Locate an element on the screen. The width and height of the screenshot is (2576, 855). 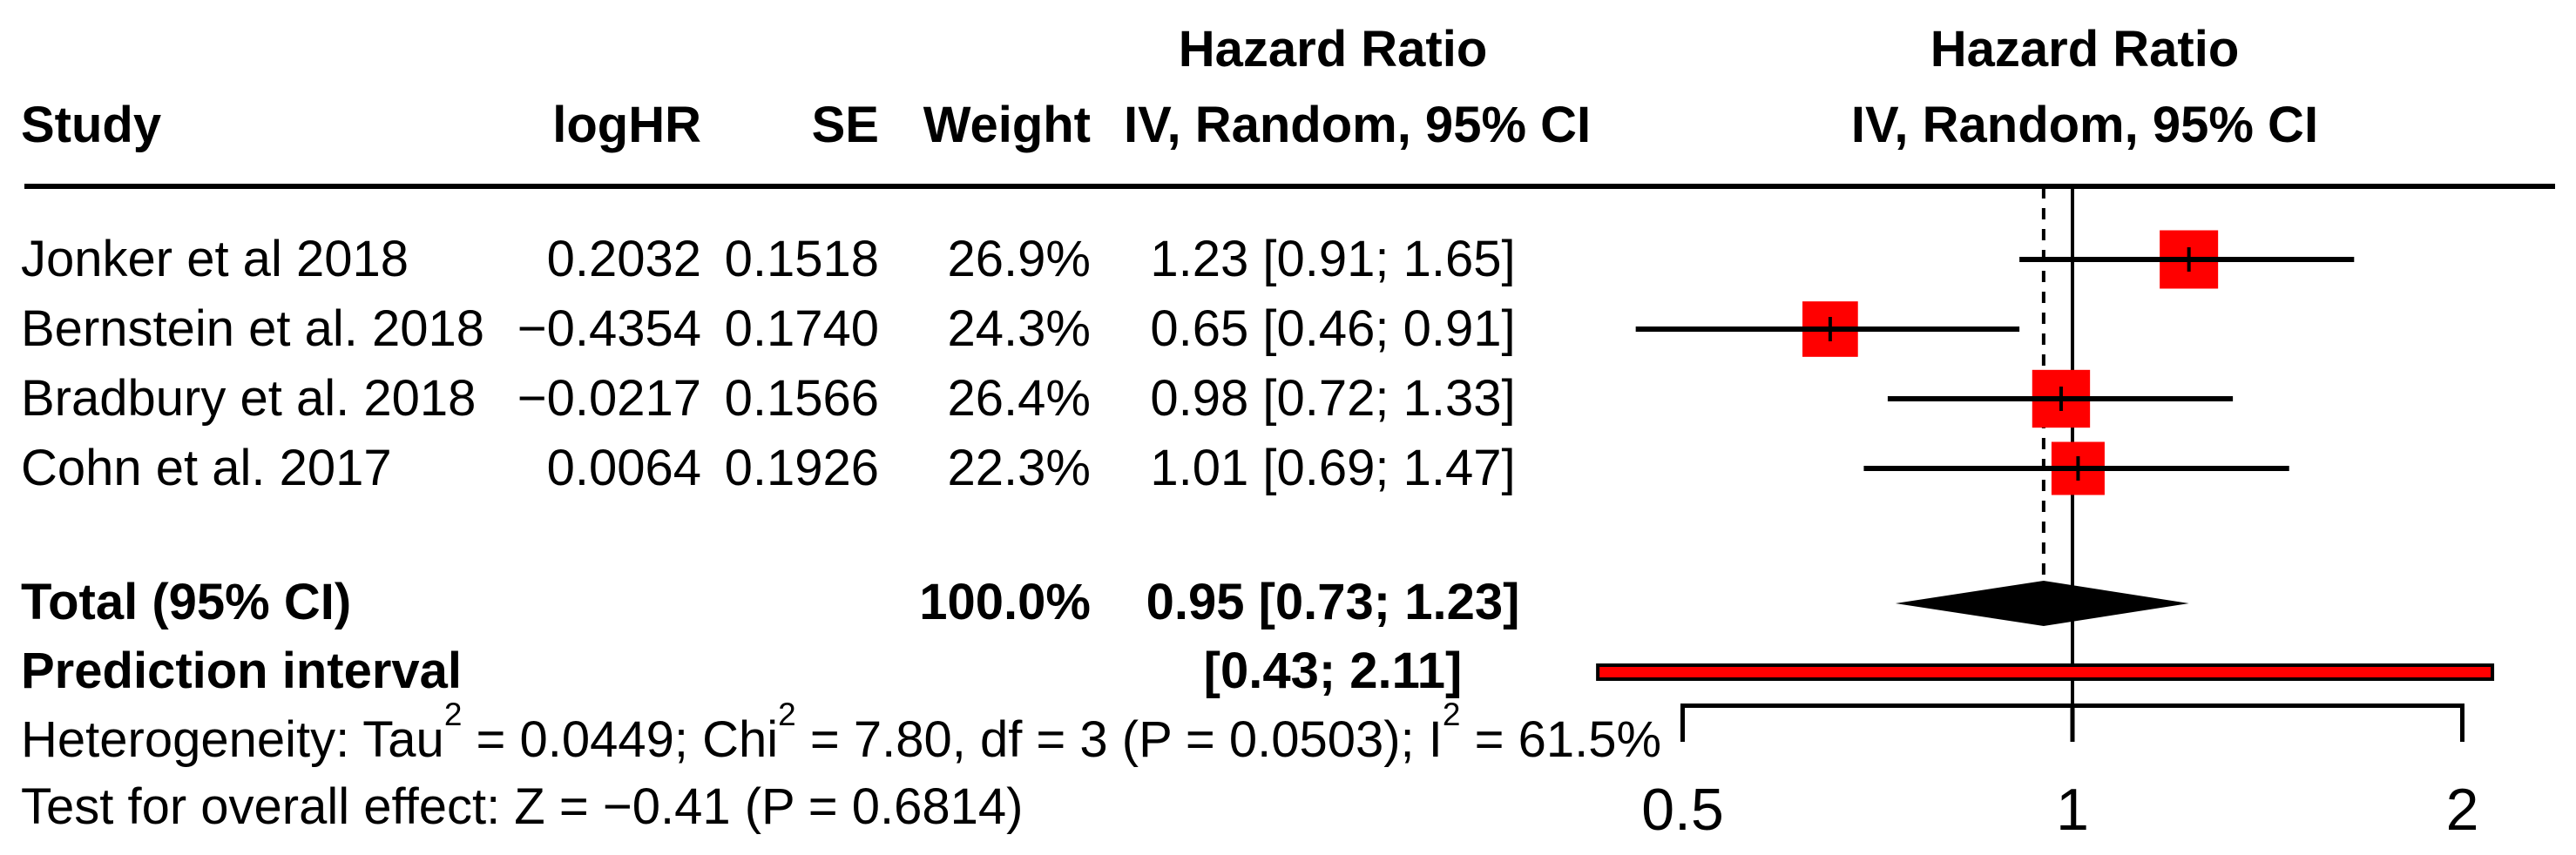
text-fragment: = 0.0449; Chi is located at coordinates (620, 740).